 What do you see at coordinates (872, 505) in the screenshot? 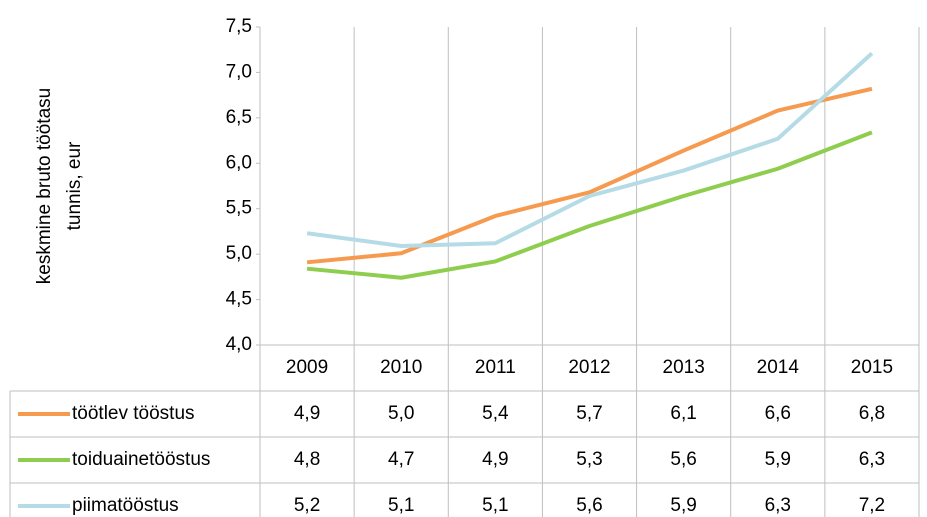
I see `table-value: 7,2` at bounding box center [872, 505].